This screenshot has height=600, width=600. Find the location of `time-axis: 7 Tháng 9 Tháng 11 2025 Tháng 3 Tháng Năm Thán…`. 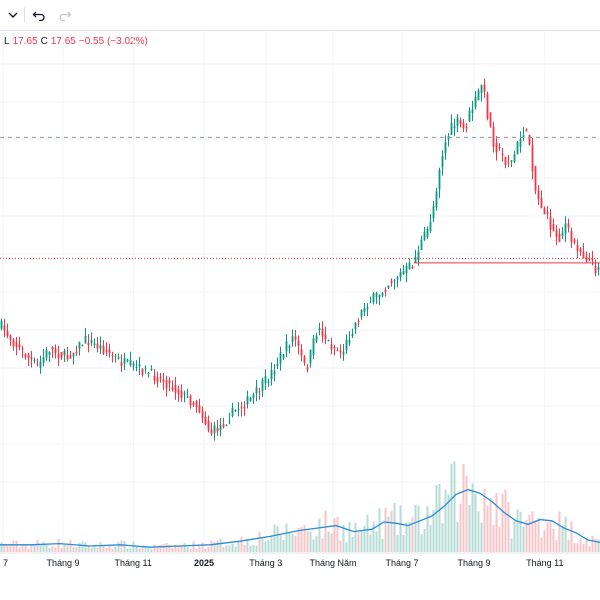

time-axis: 7 Tháng 9 Tháng 11 2025 Tháng 3 Tháng Năm Thán… is located at coordinates (283, 563).